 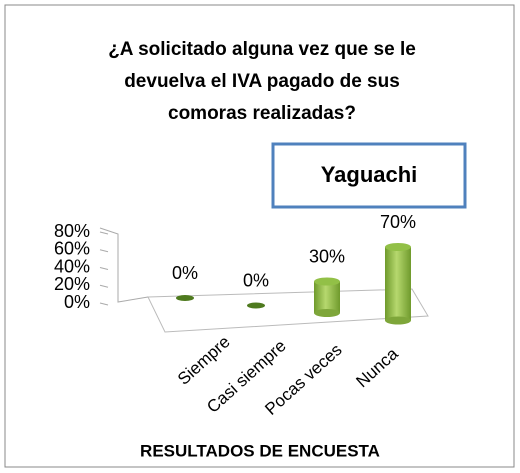 I want to click on y-tick-label: 60%, so click(x=72, y=249).